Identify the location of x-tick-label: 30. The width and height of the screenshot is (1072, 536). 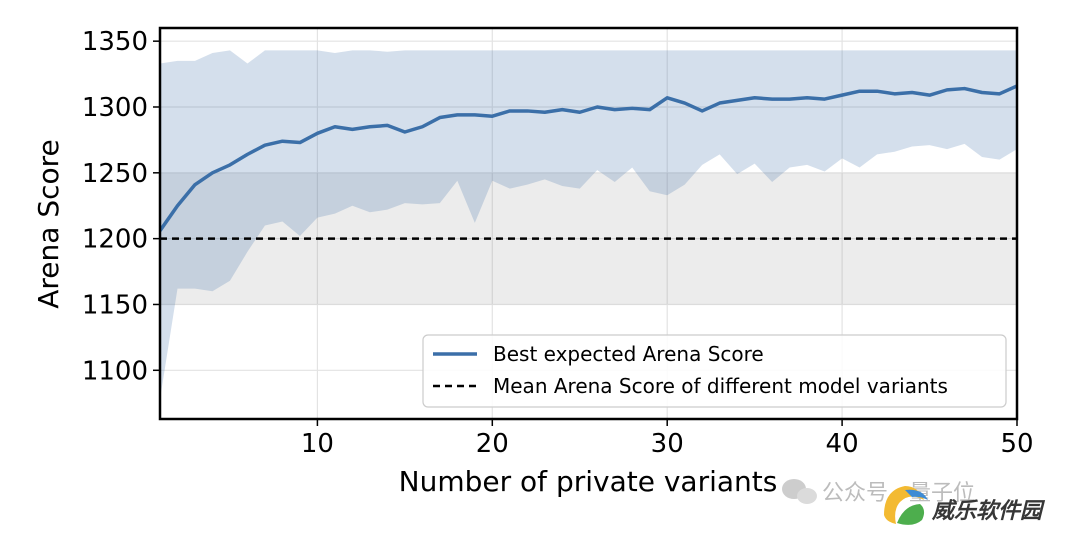
(667, 444).